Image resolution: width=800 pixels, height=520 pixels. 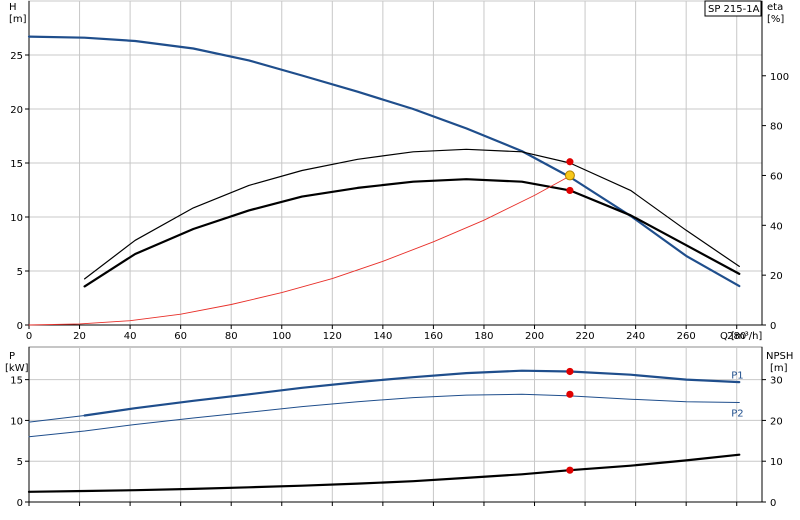 I want to click on x-tick-label: 80, so click(x=231, y=336).